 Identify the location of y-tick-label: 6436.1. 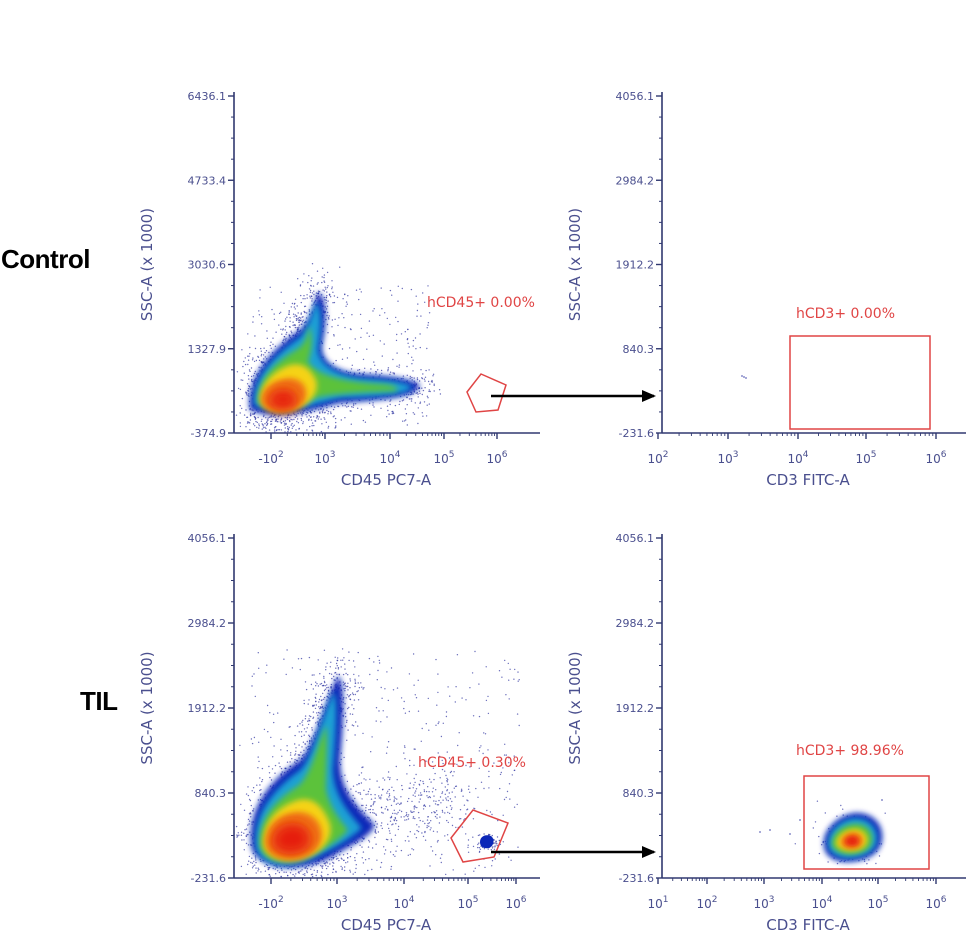
(207, 96).